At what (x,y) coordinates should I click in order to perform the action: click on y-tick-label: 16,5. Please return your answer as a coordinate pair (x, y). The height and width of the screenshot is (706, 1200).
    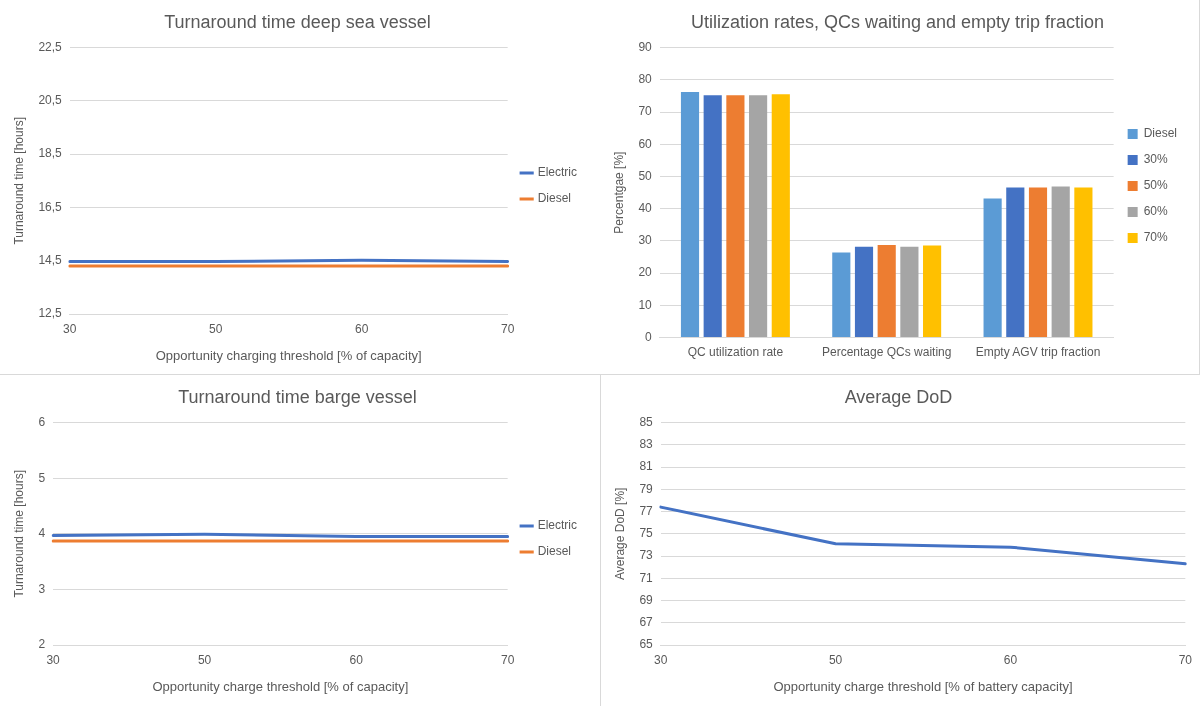
    Looking at the image, I should click on (50, 206).